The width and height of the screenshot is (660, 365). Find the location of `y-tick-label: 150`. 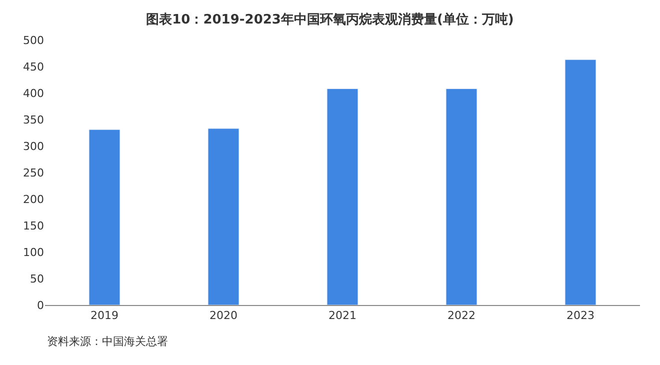

y-tick-label: 150 is located at coordinates (33, 225).